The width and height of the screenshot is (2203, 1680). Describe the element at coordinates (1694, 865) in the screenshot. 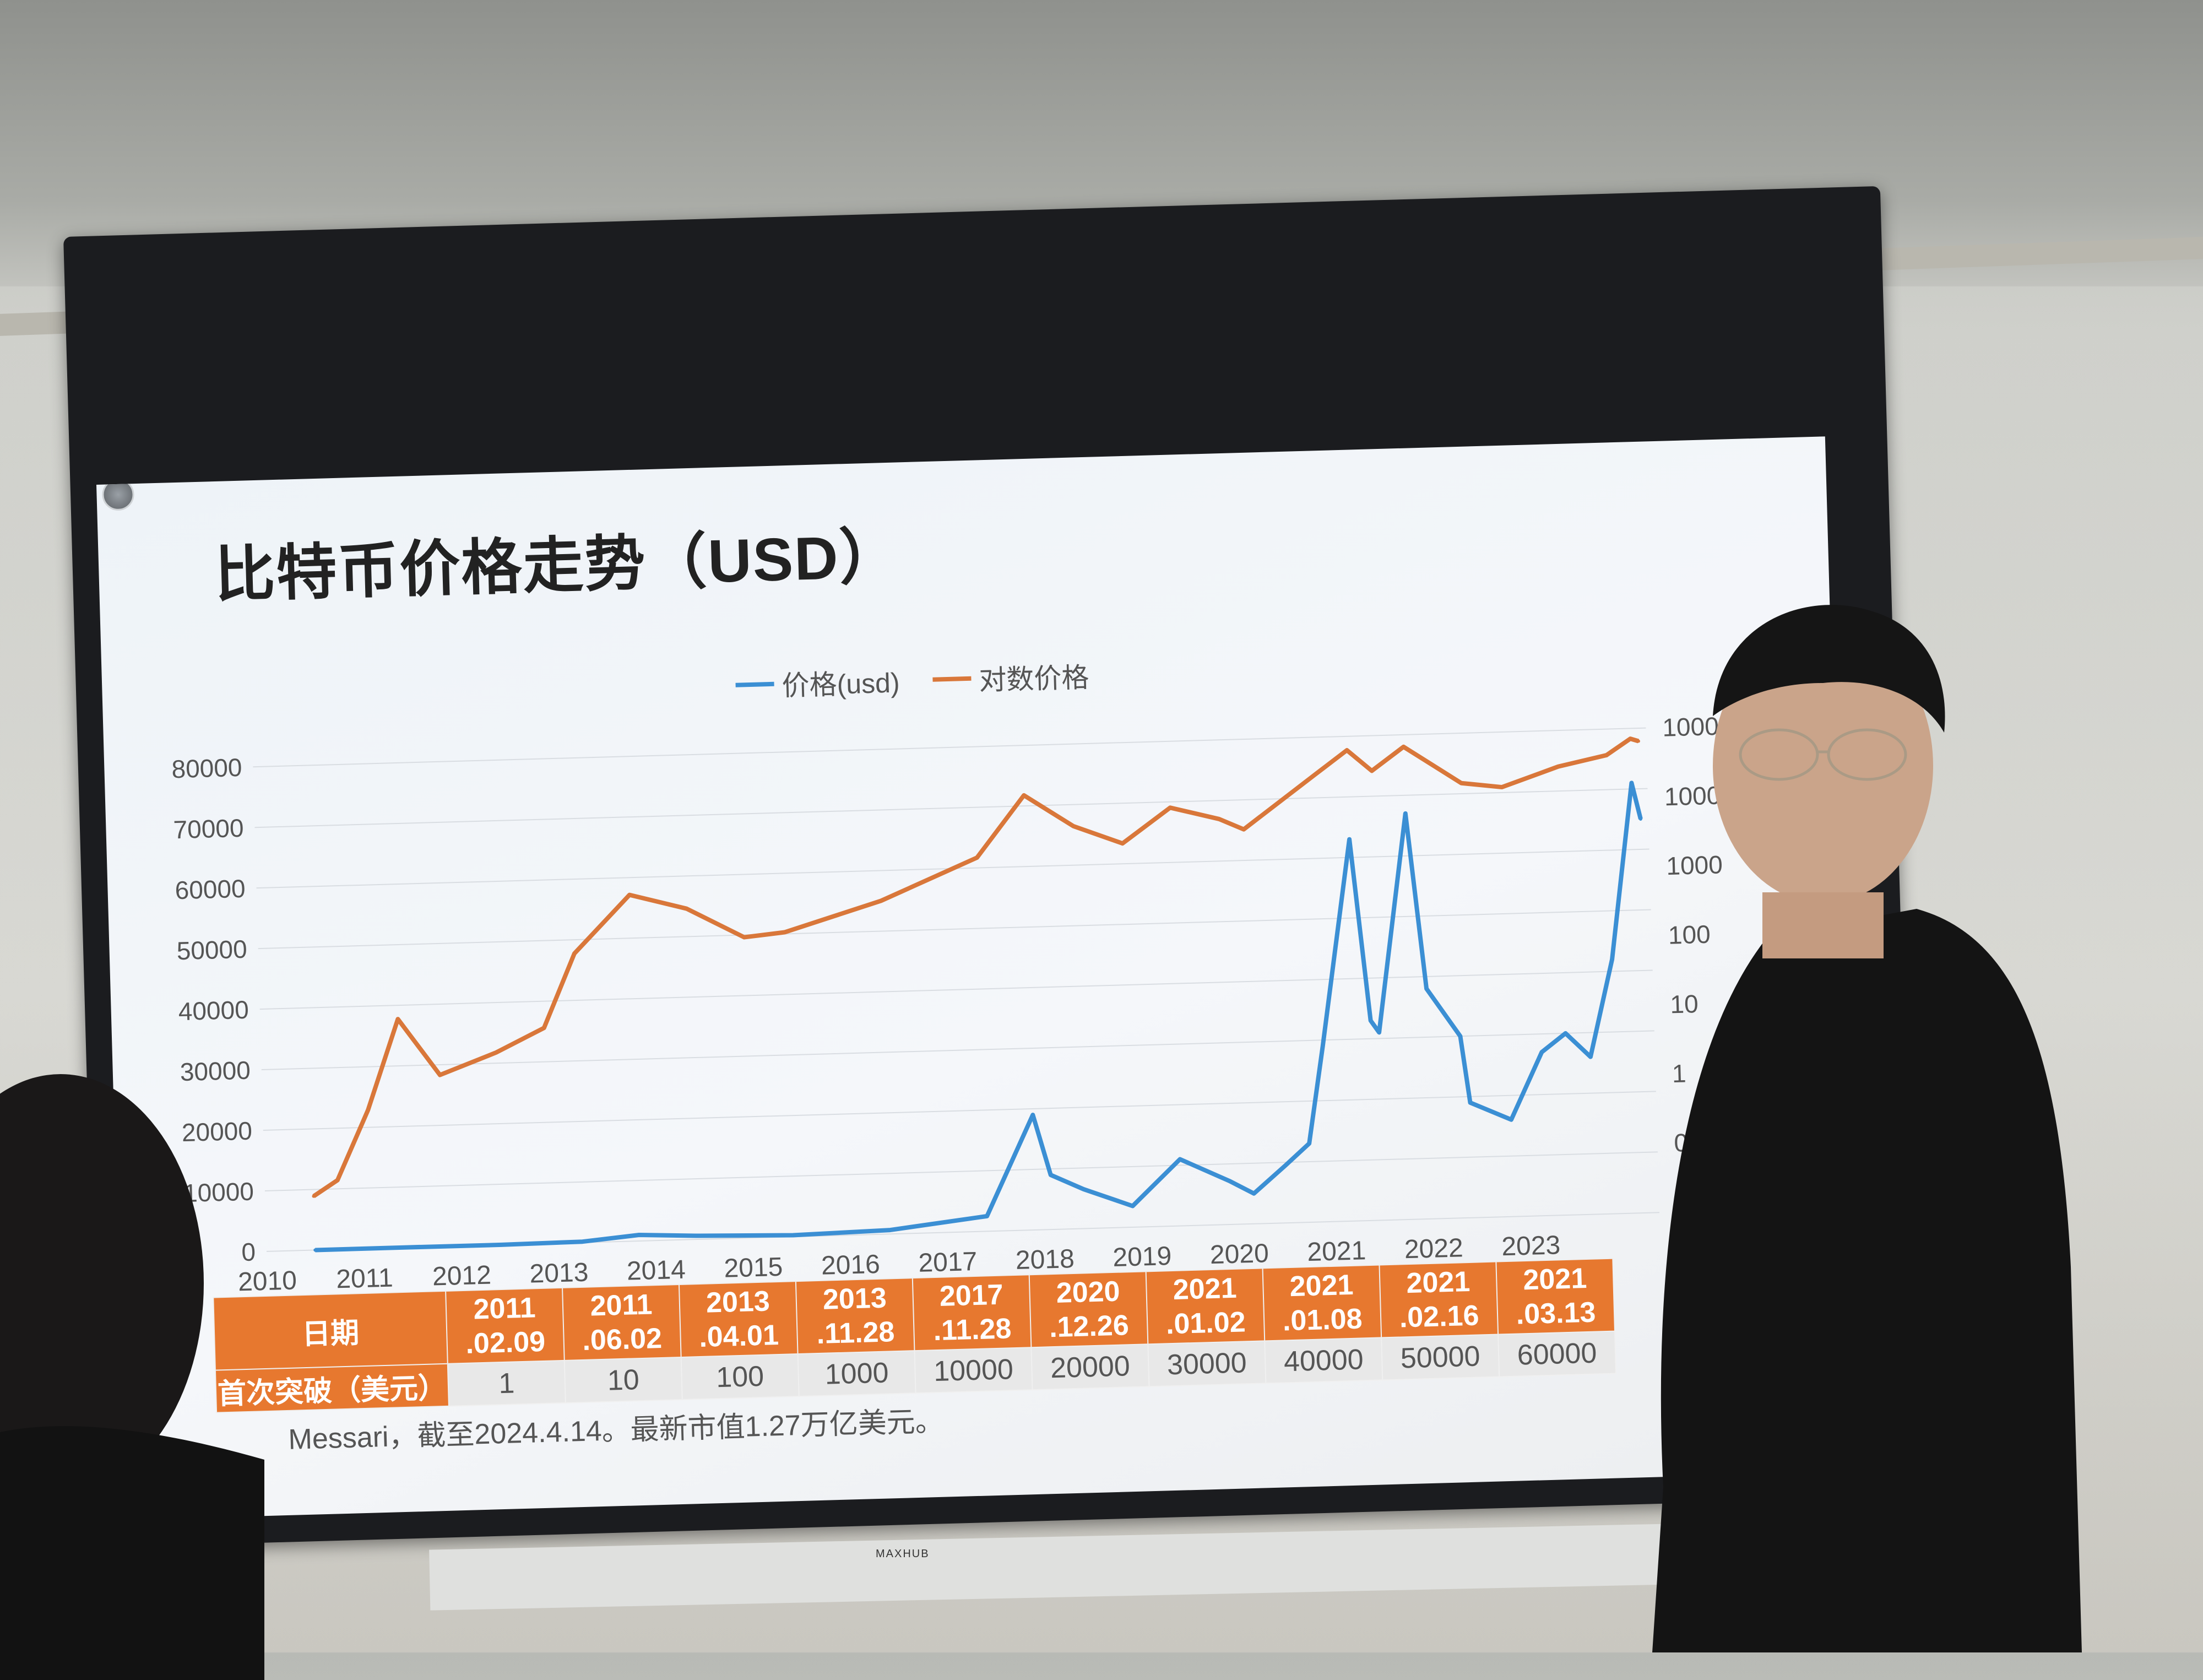

I see `y-right-tick-label: 1000` at that location.